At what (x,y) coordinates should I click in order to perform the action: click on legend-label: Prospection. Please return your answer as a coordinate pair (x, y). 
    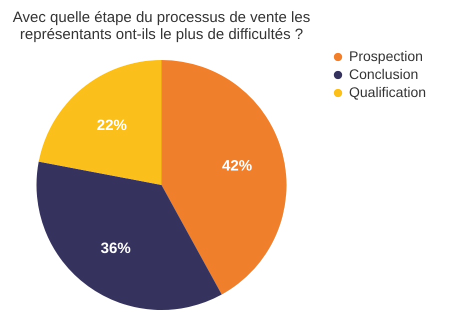
    Looking at the image, I should click on (386, 56).